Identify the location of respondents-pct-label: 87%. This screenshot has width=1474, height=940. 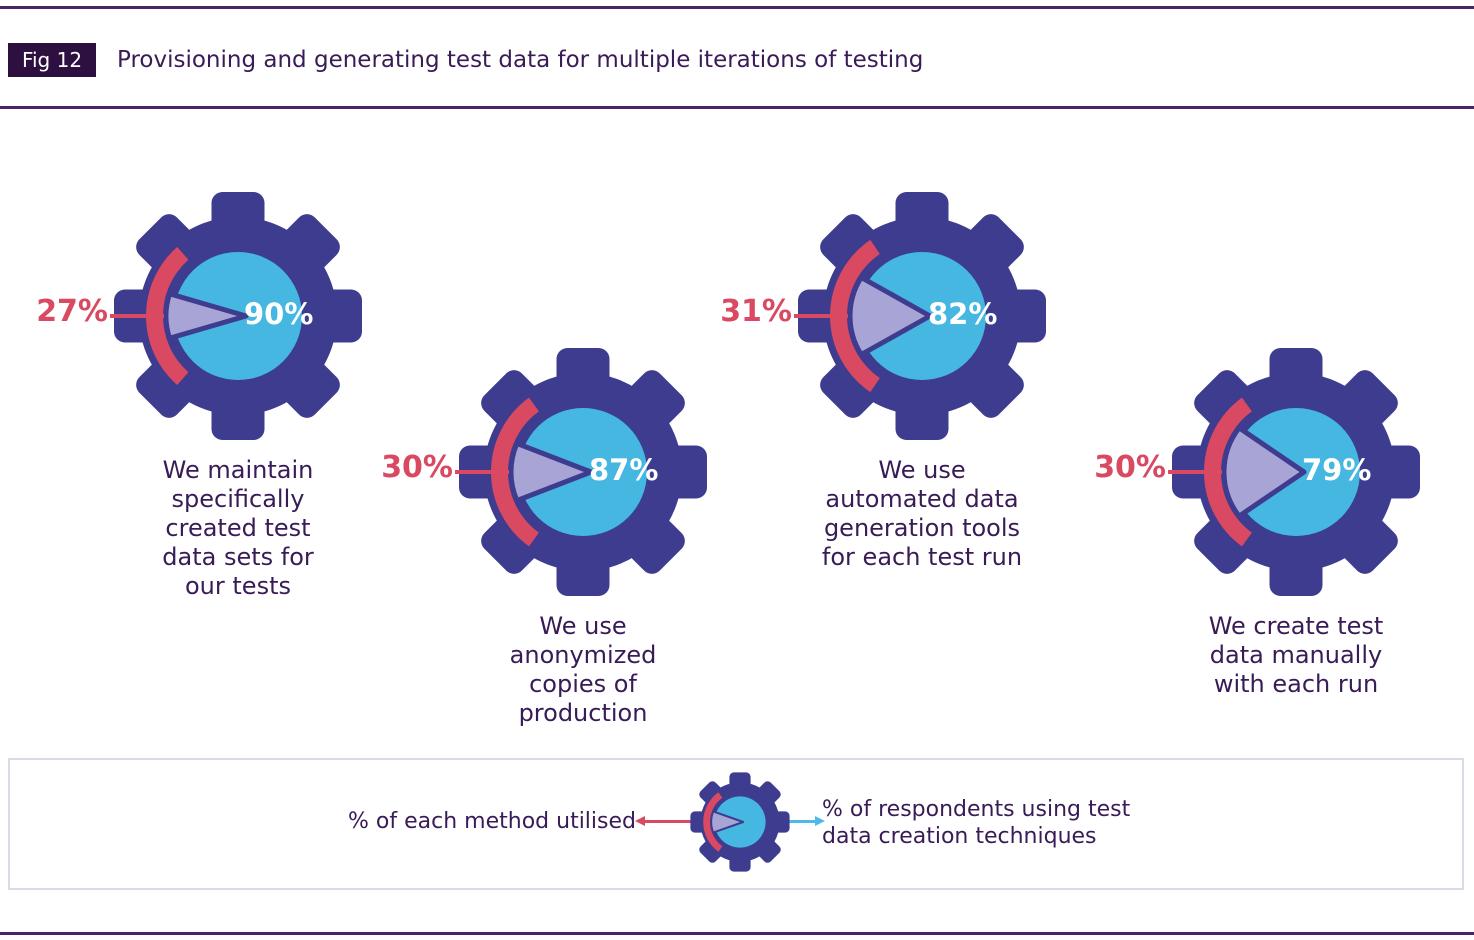
(624, 470).